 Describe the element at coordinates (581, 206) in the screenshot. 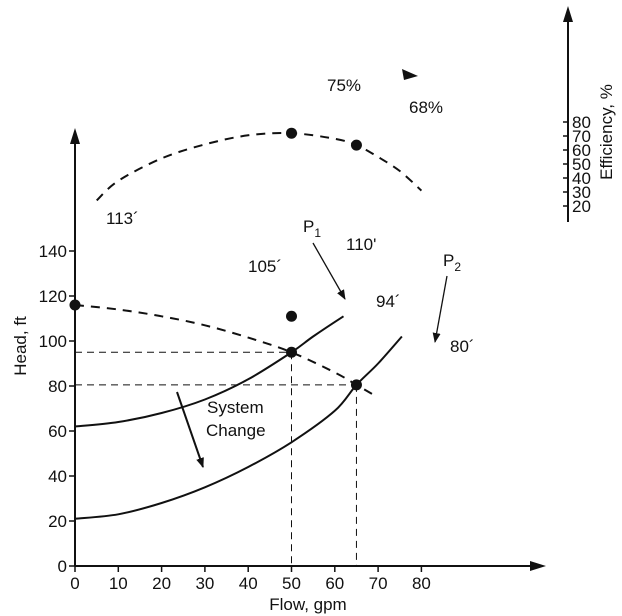

I see `efficiency-tick-label: 20` at that location.